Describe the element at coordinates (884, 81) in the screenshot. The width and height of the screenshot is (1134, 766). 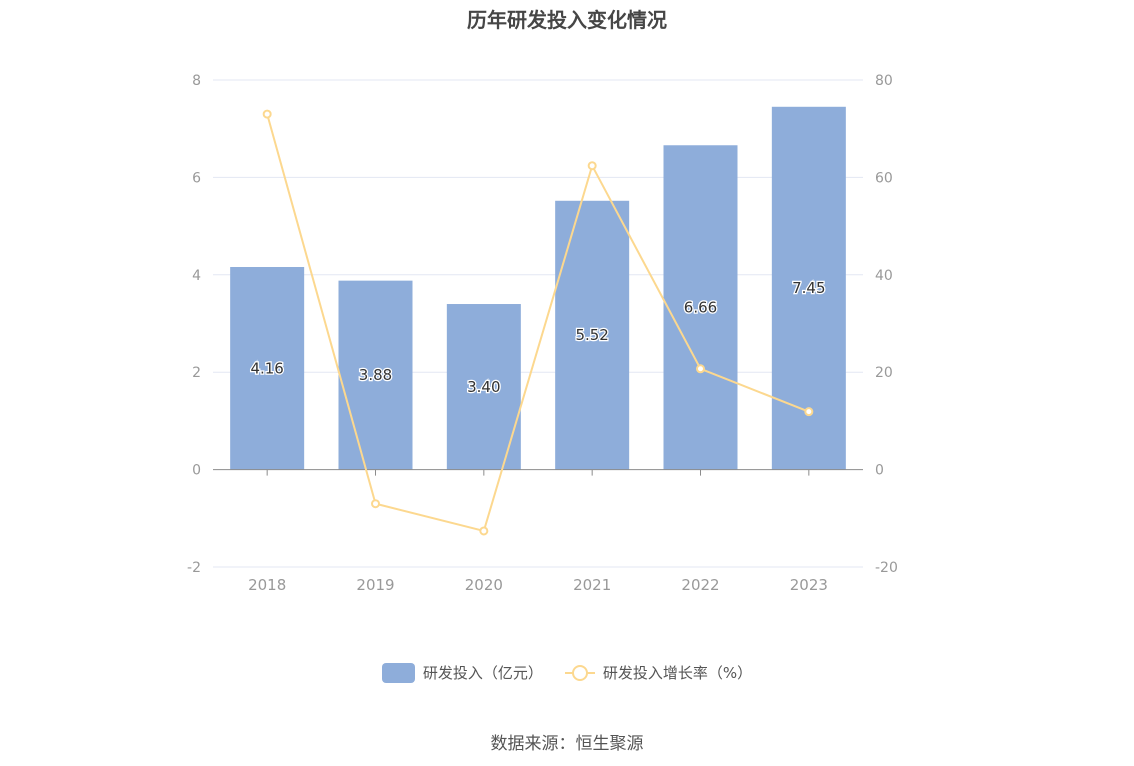
I see `y-right-tick-label: 80` at that location.